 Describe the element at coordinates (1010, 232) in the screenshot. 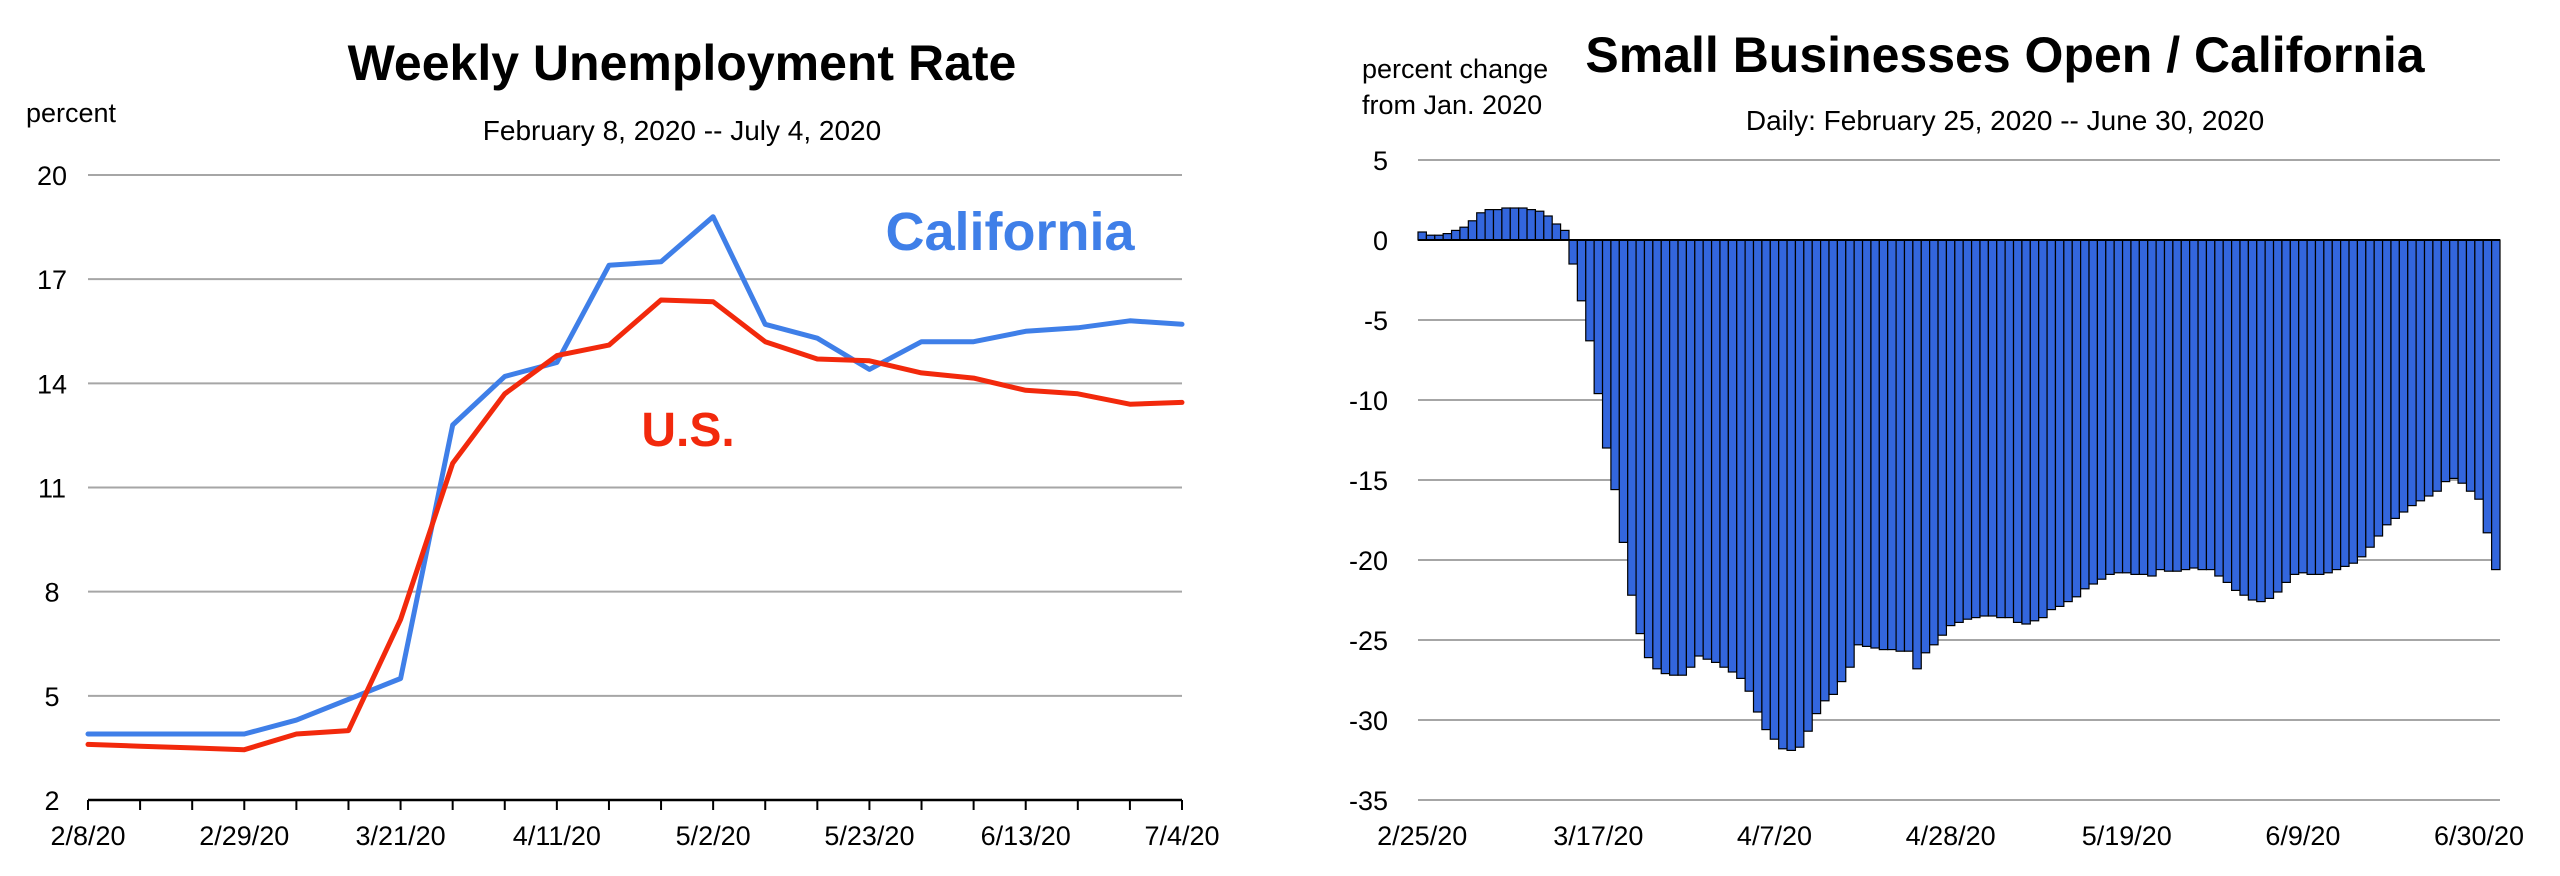

I see `california-series-label: California` at that location.